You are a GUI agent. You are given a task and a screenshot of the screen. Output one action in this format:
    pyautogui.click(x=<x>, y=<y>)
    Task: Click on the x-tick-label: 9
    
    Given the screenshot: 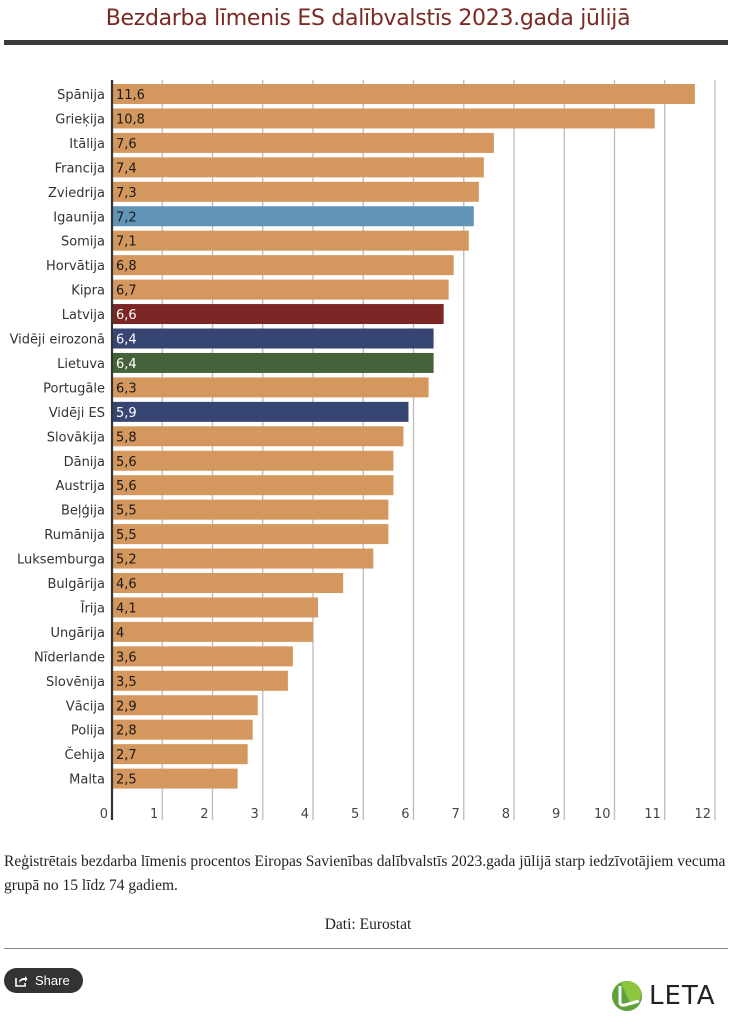 What is the action you would take?
    pyautogui.click(x=556, y=813)
    